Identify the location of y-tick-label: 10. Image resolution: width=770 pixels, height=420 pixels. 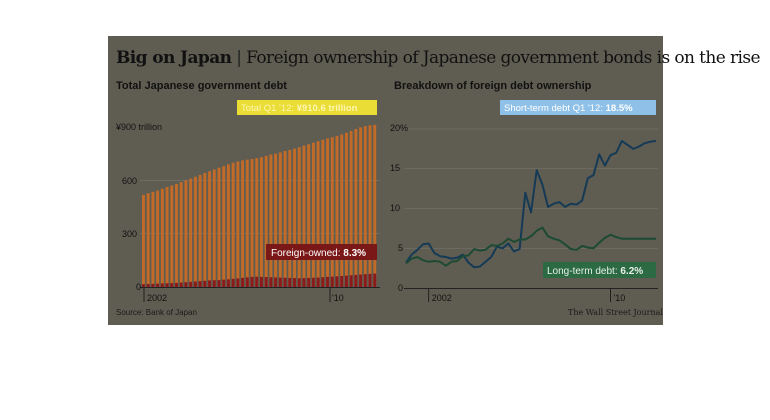
(395, 208).